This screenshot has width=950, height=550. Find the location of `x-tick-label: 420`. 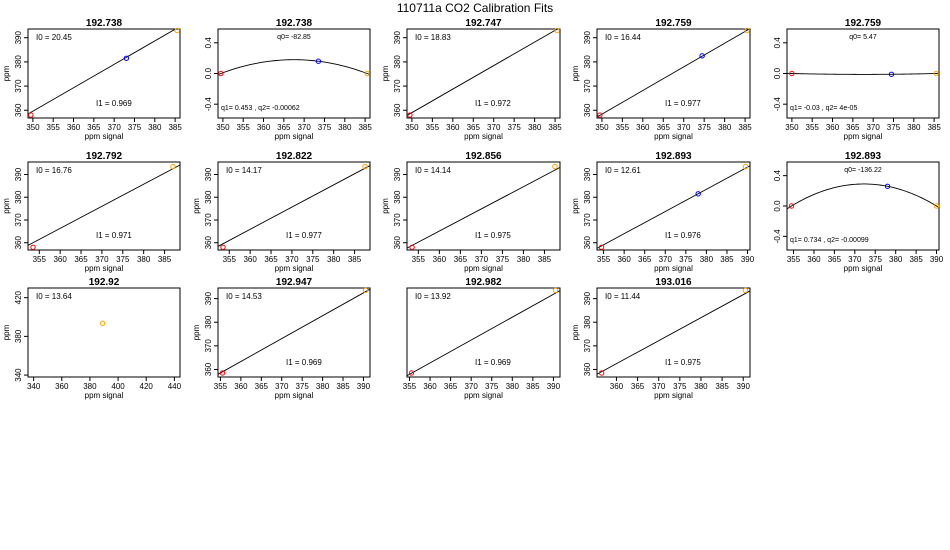

x-tick-label: 420 is located at coordinates (147, 386).